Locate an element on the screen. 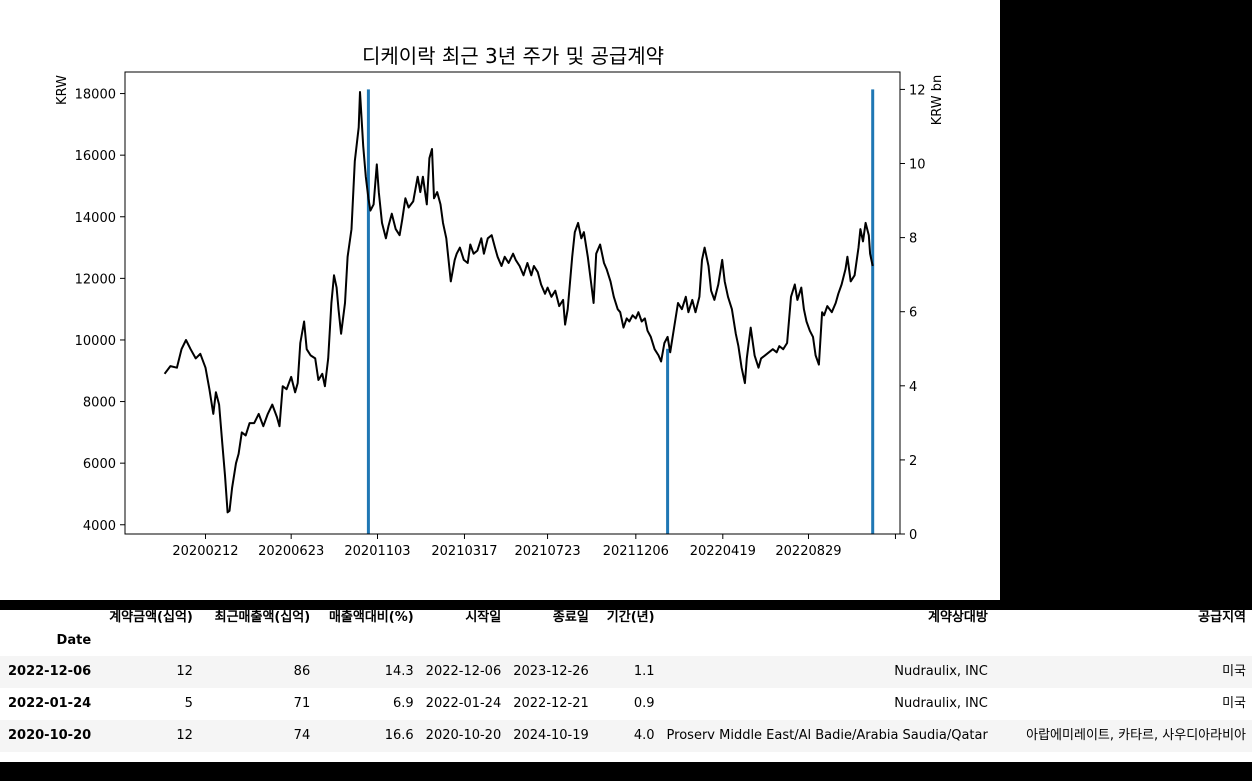 This screenshot has width=1252, height=781. table-cell: 86 is located at coordinates (302, 671).